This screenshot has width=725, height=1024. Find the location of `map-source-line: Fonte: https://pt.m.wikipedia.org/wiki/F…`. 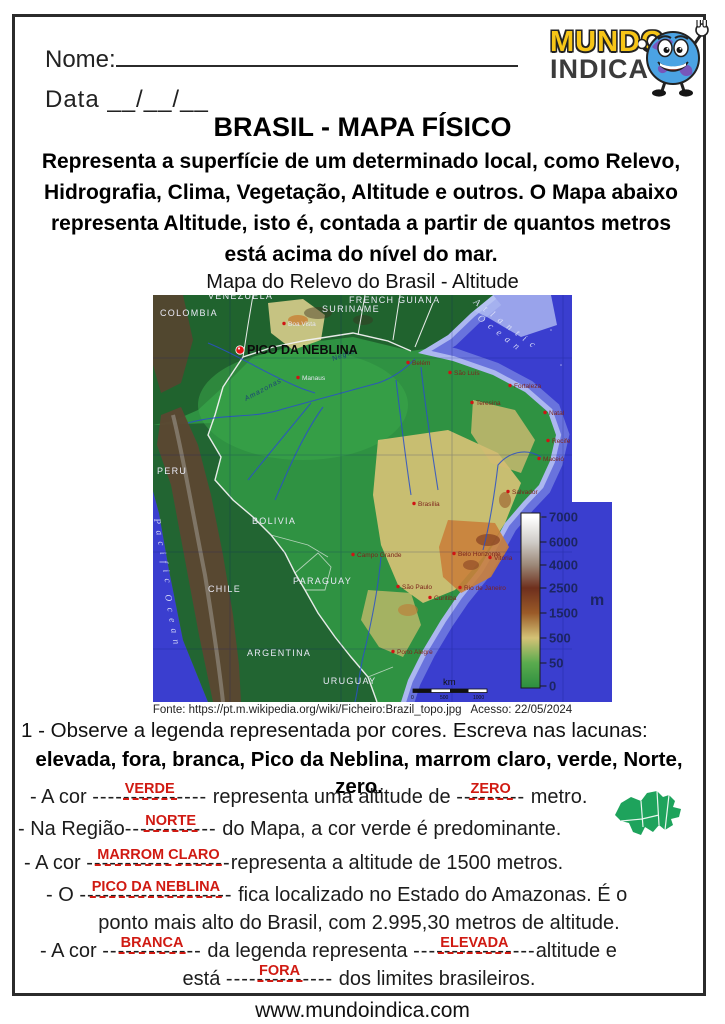

map-source-line: Fonte: https://pt.m.wikipedia.org/wiki/F… is located at coordinates (362, 710).